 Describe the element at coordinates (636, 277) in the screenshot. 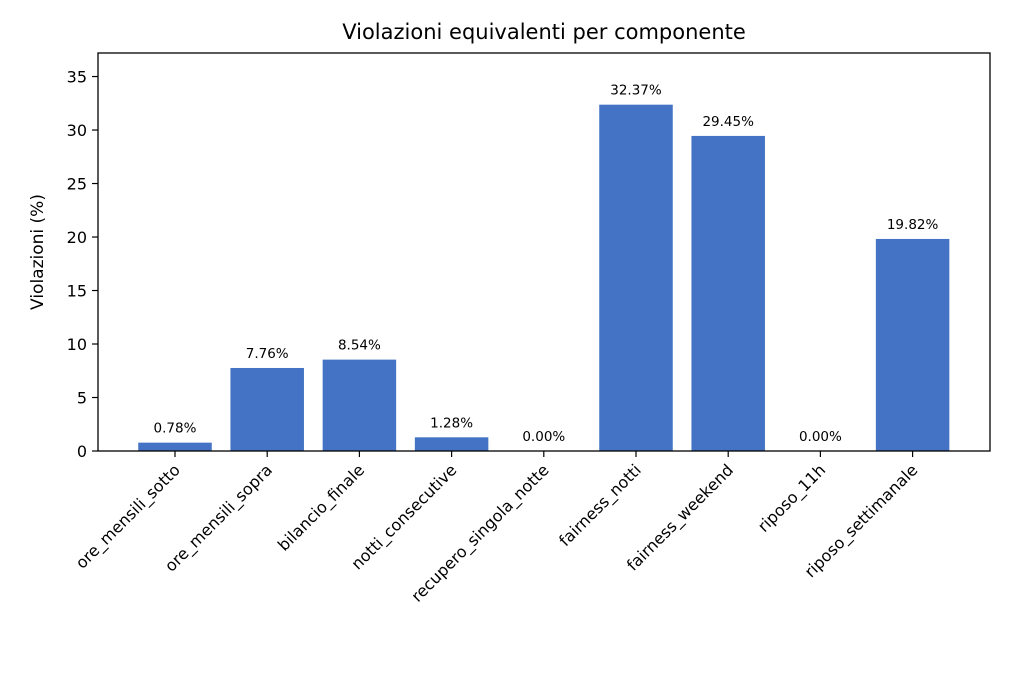

I see `bar-fairness_notti` at that location.